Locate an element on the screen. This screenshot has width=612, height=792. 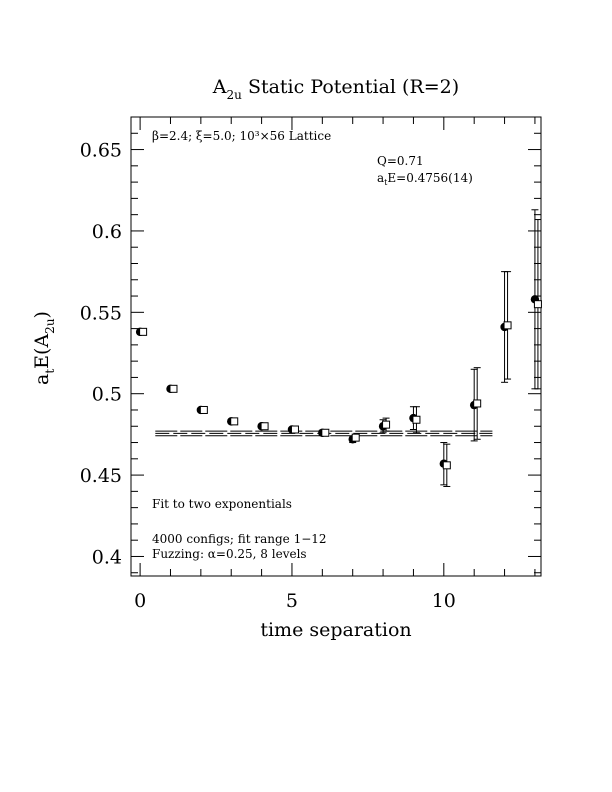
fit-method-annotation: Fit to two exponentials is located at coordinates (222, 504).